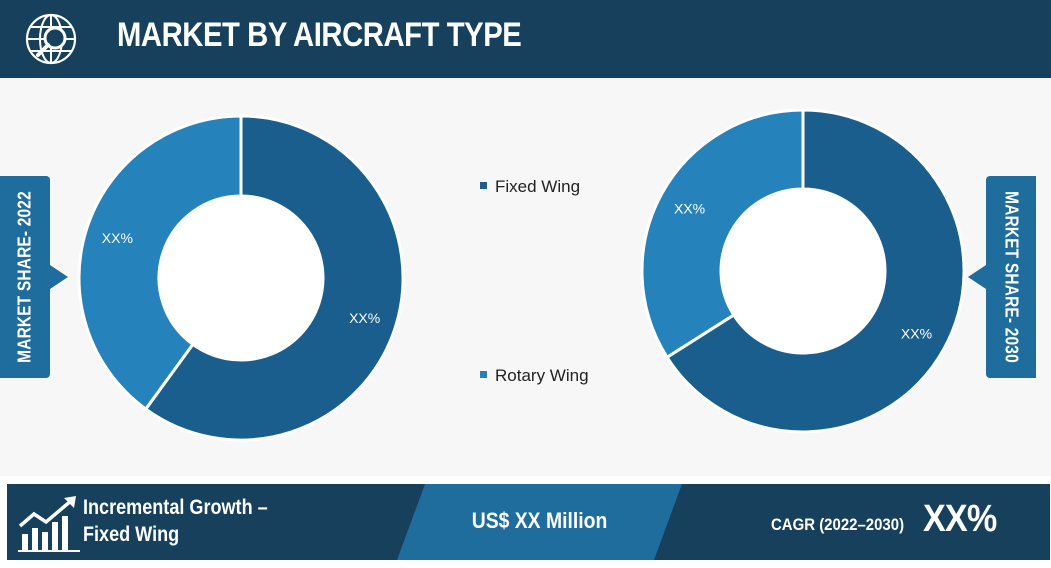 The width and height of the screenshot is (1051, 568). What do you see at coordinates (542, 375) in the screenshot?
I see `legend-label: Rotary Wing` at bounding box center [542, 375].